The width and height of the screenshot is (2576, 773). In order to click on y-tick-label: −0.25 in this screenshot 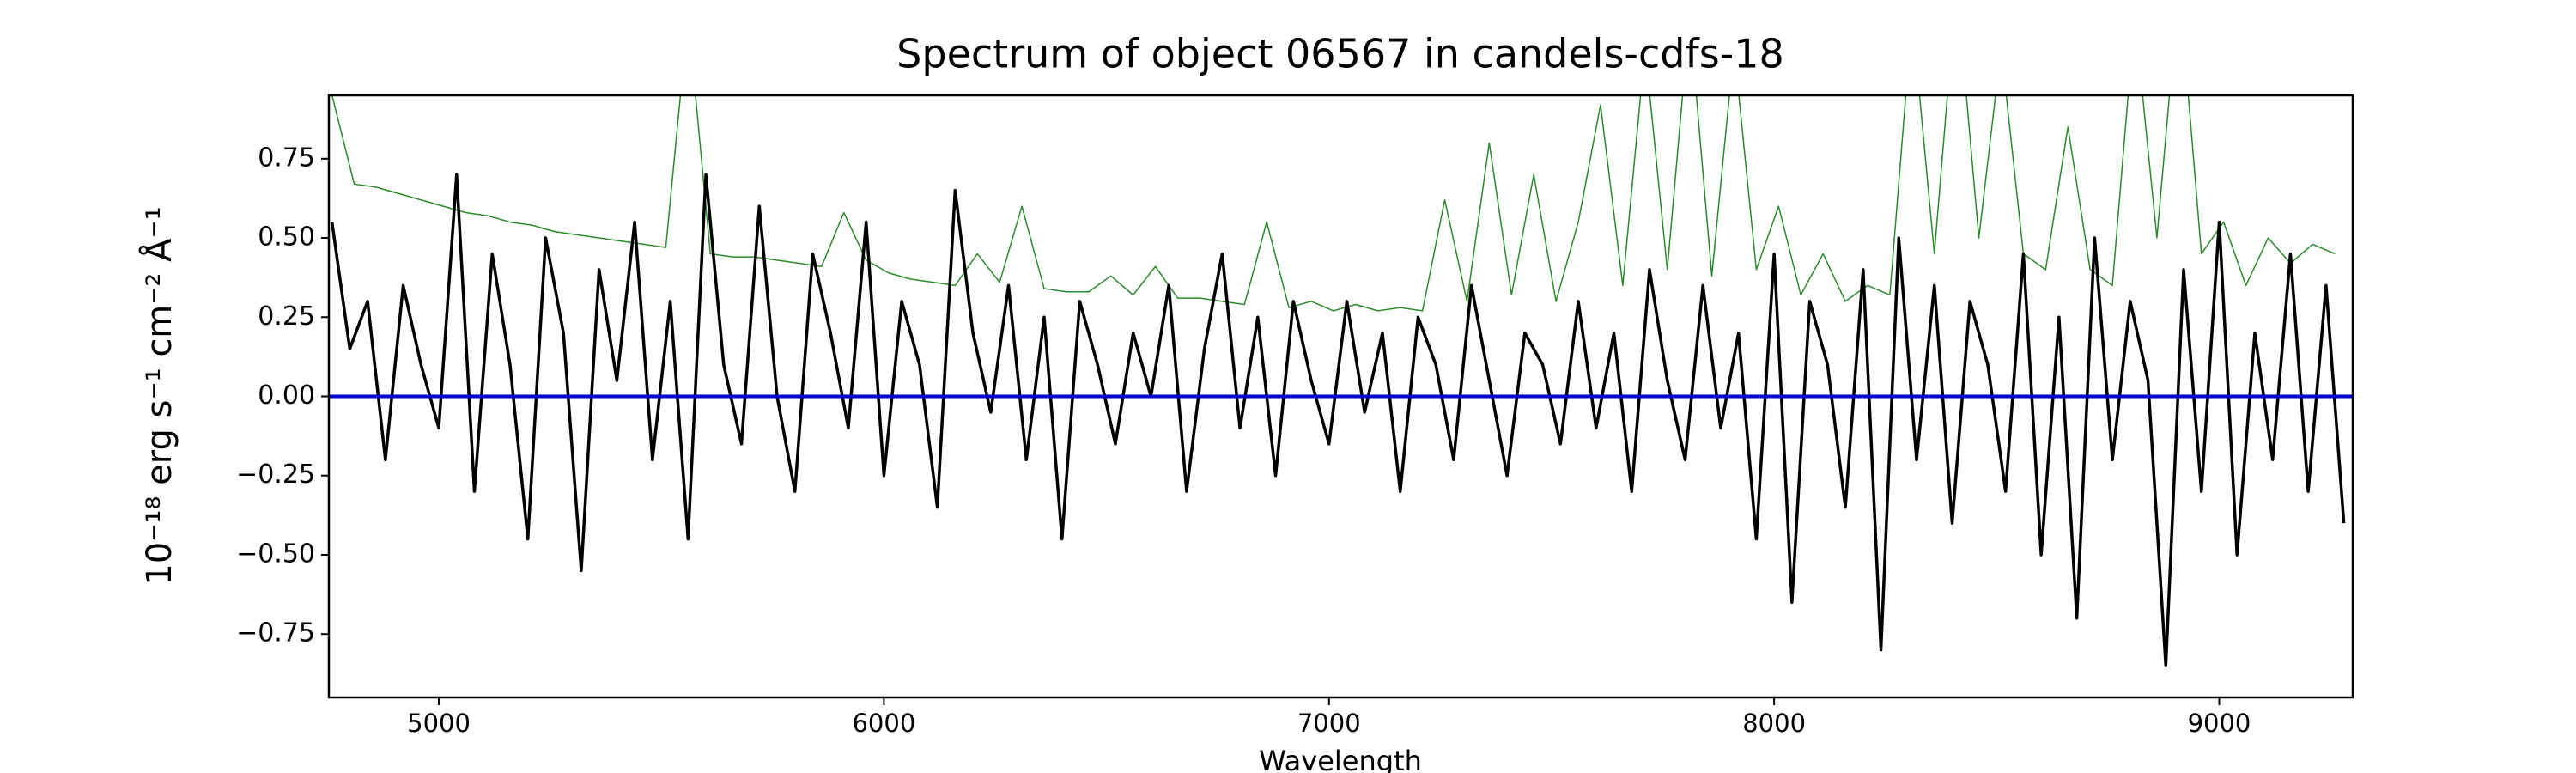, I will do `click(275, 475)`.